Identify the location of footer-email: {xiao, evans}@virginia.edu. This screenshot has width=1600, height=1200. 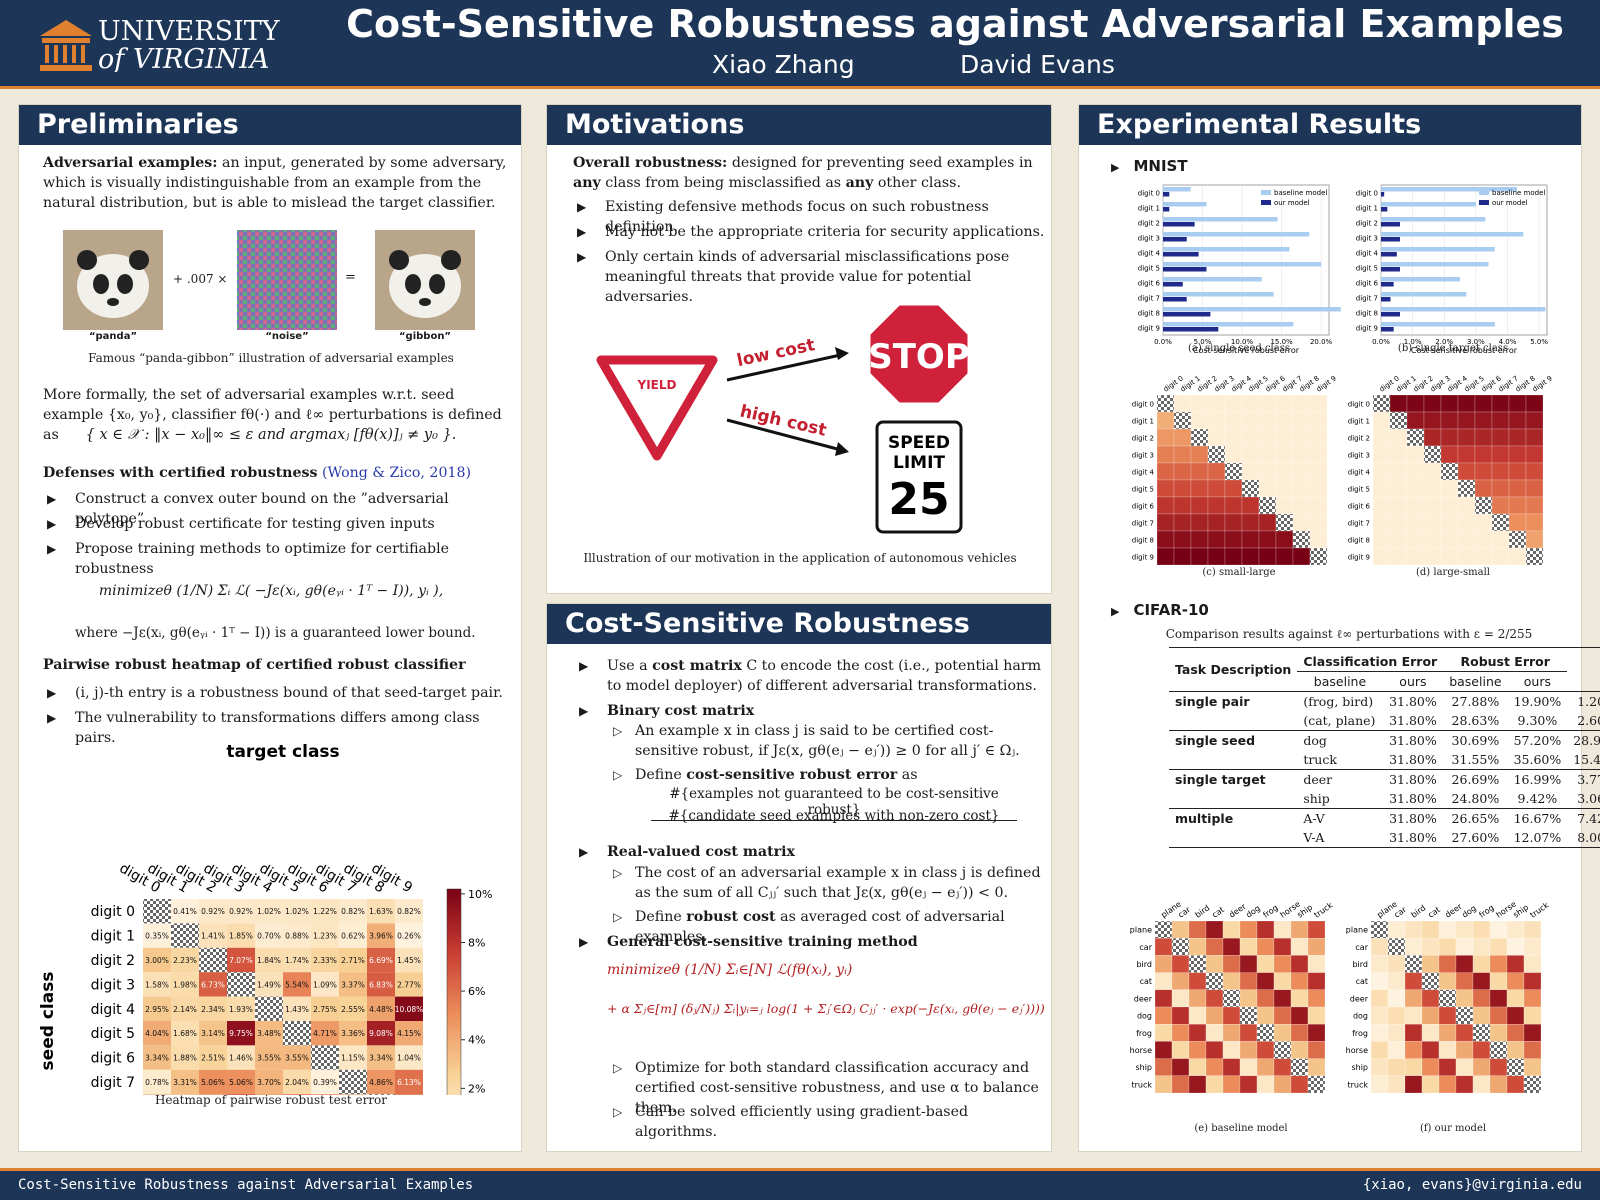
(1472, 1185).